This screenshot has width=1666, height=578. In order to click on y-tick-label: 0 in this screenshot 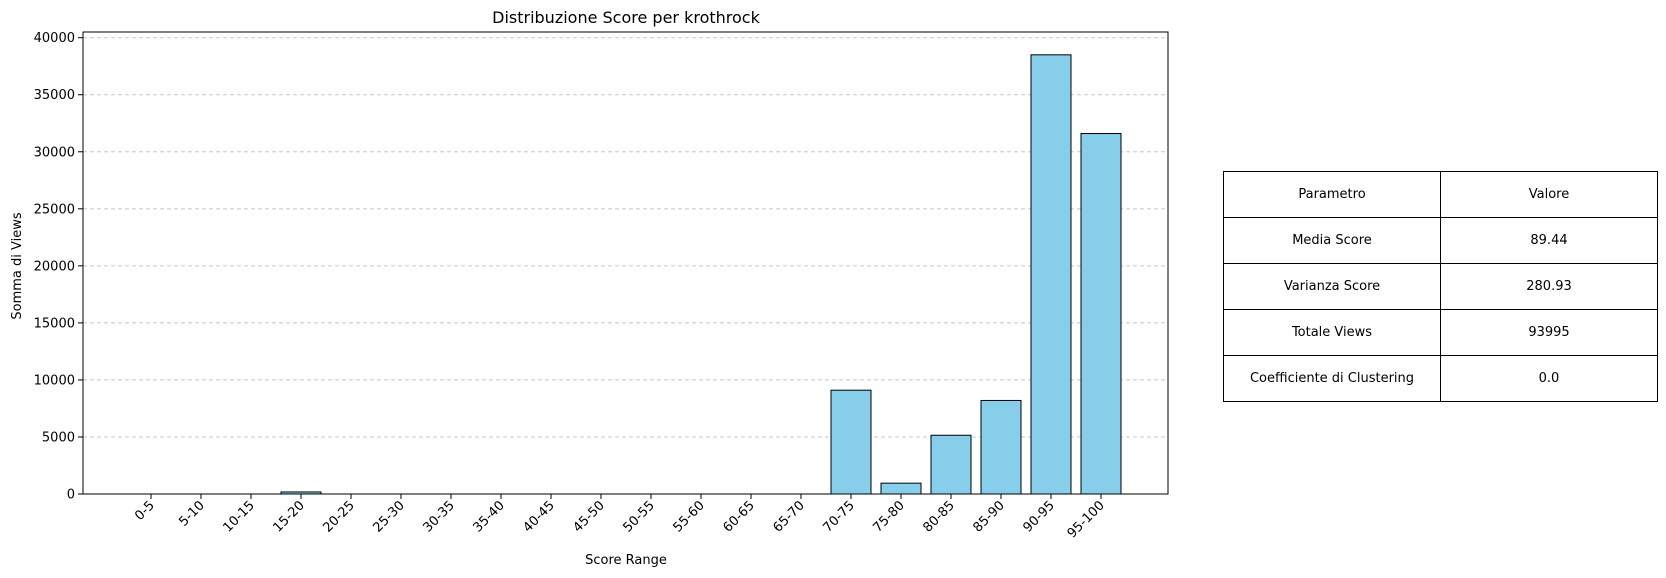, I will do `click(71, 495)`.